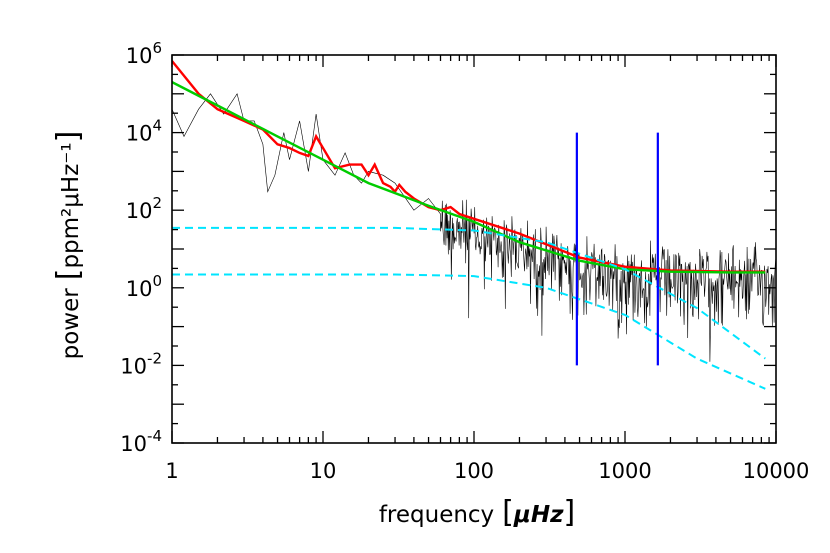 Image resolution: width=830 pixels, height=553 pixels. Describe the element at coordinates (144, 286) in the screenshot. I see `y-tick-label: 10⁰` at that location.